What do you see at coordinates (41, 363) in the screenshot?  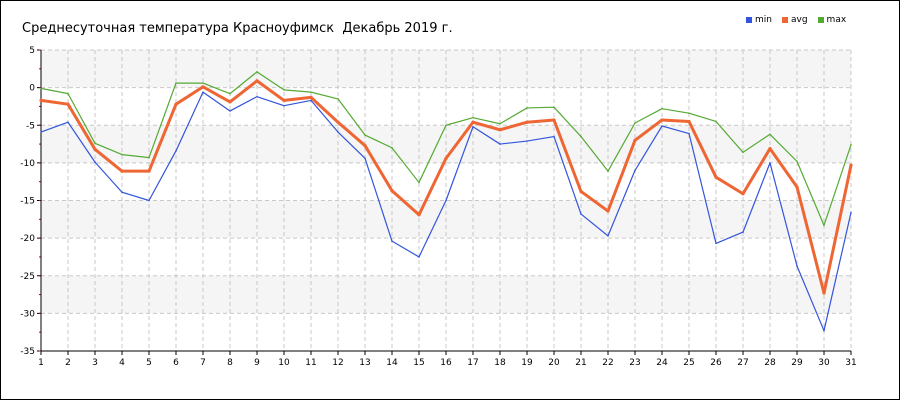 I see `x-tick-label: 1` at bounding box center [41, 363].